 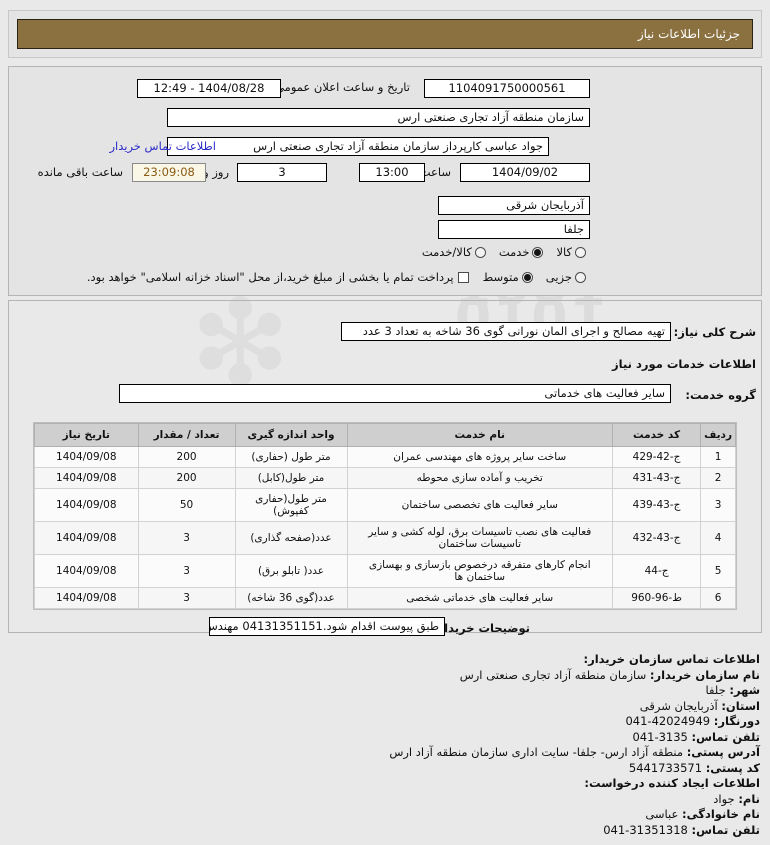 What do you see at coordinates (291, 478) in the screenshot?
I see `cell-unit: متر طول(کابل)` at bounding box center [291, 478].